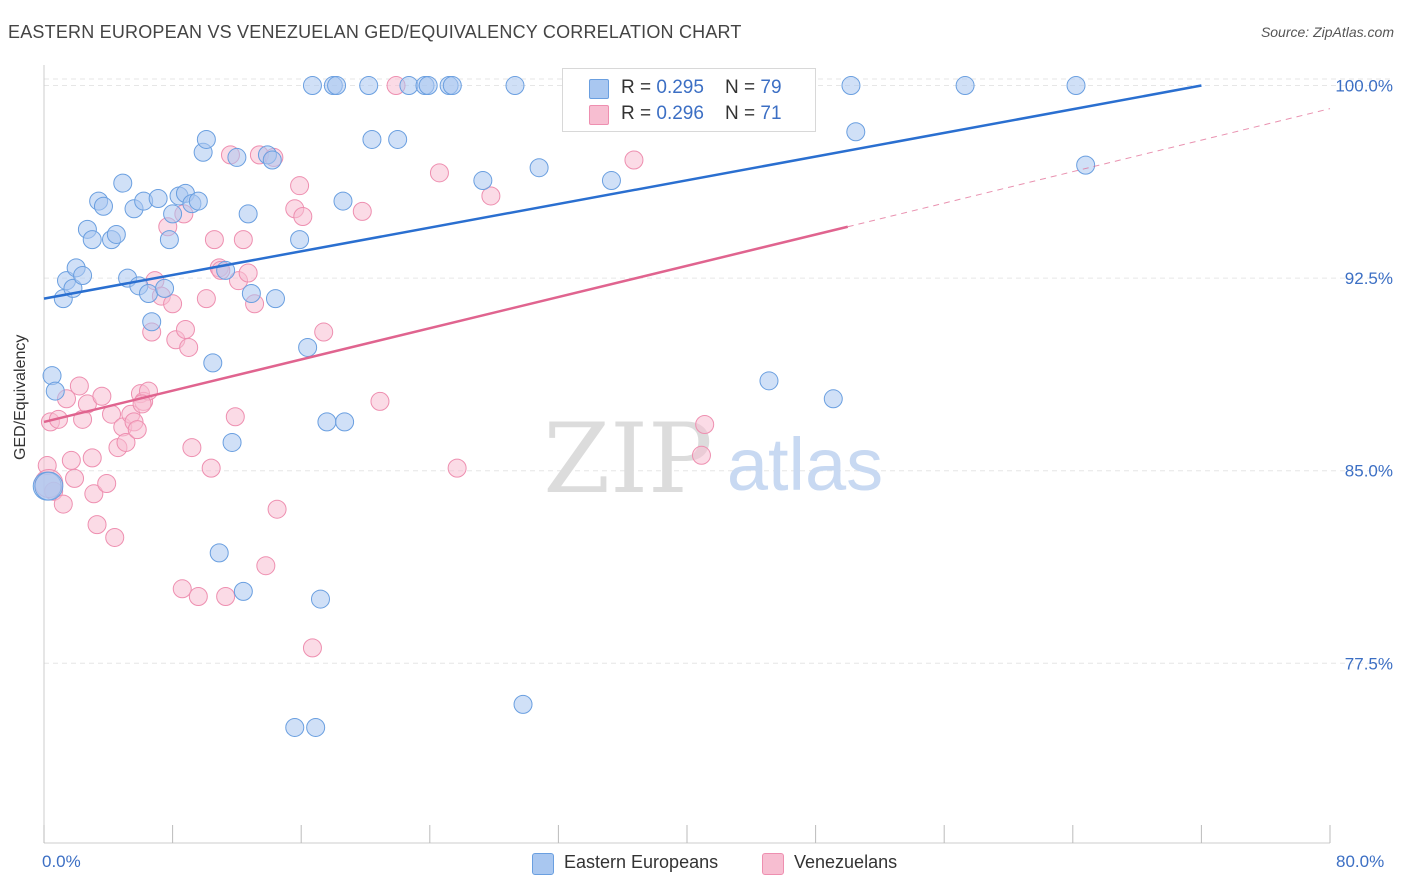 This screenshot has height=892, width=1406. What do you see at coordinates (1369, 278) in the screenshot?
I see `y-tick-label: 92.5%` at bounding box center [1369, 278].